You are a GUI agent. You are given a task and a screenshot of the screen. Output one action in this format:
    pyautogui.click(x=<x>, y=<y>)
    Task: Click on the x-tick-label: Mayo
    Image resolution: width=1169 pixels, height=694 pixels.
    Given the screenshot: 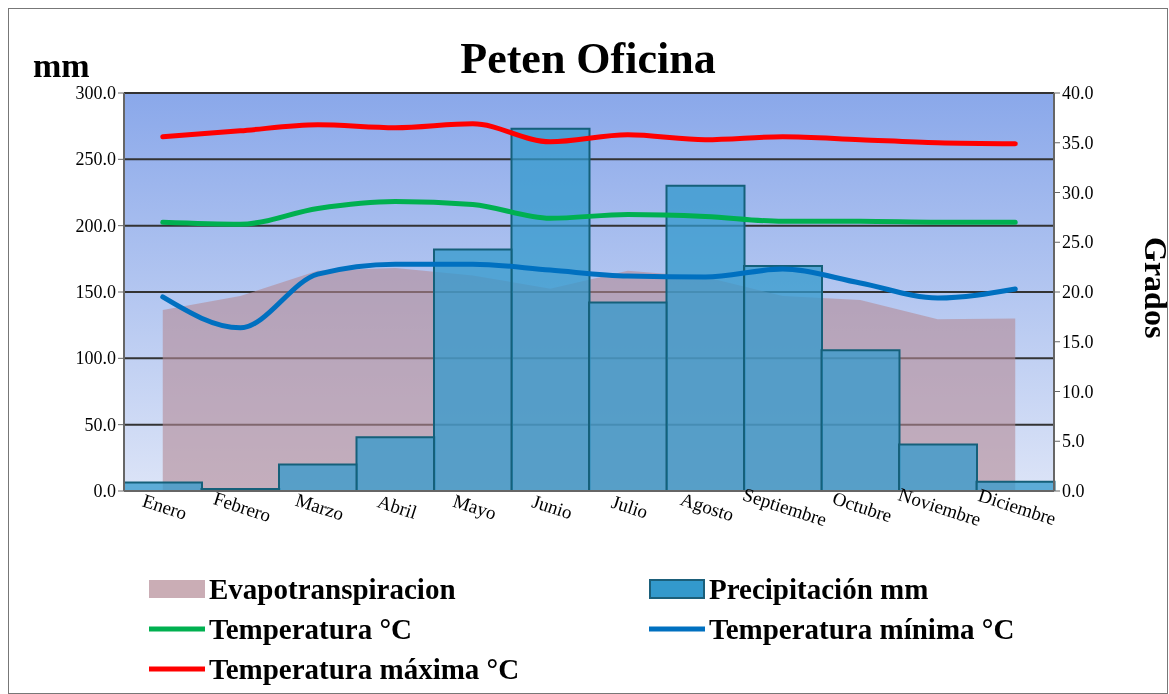 What is the action you would take?
    pyautogui.click(x=475, y=506)
    